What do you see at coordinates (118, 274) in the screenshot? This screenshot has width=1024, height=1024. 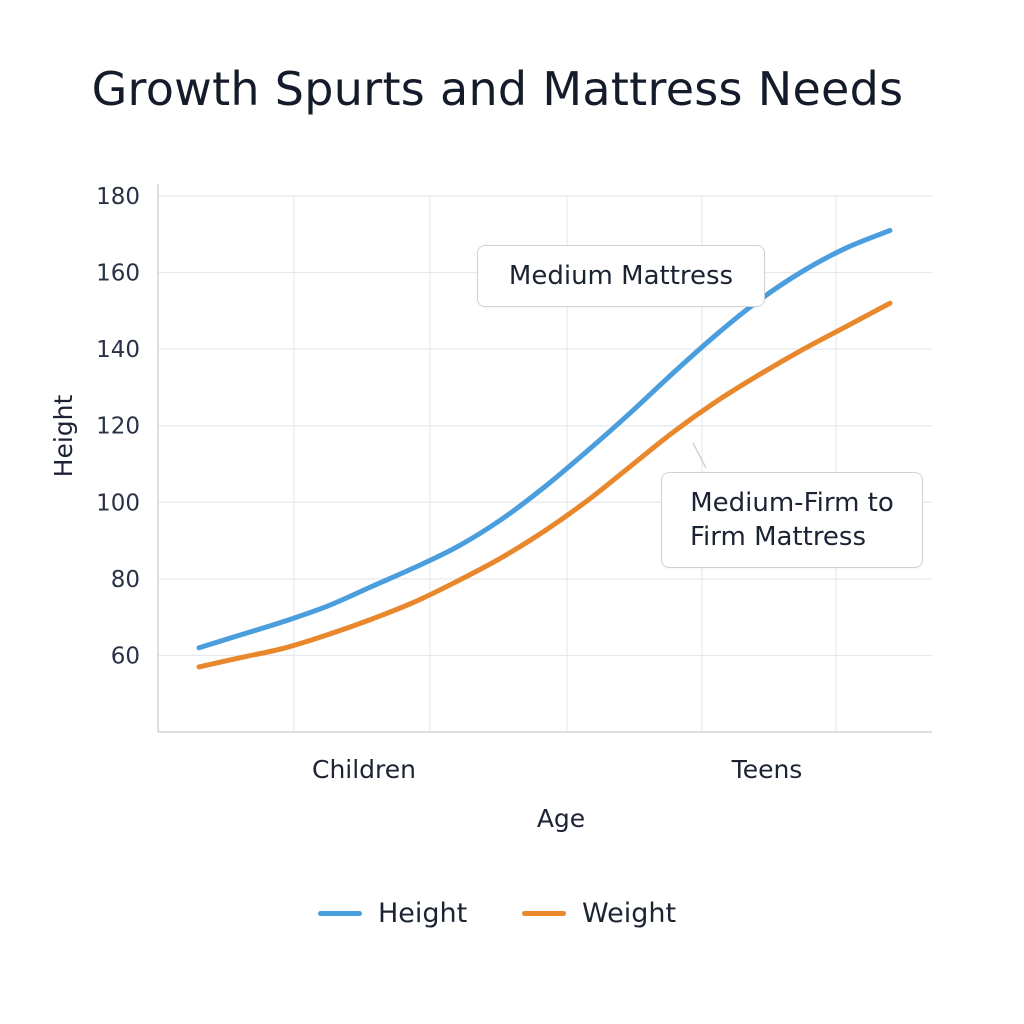 I see `y-tick-label-160: 160` at bounding box center [118, 274].